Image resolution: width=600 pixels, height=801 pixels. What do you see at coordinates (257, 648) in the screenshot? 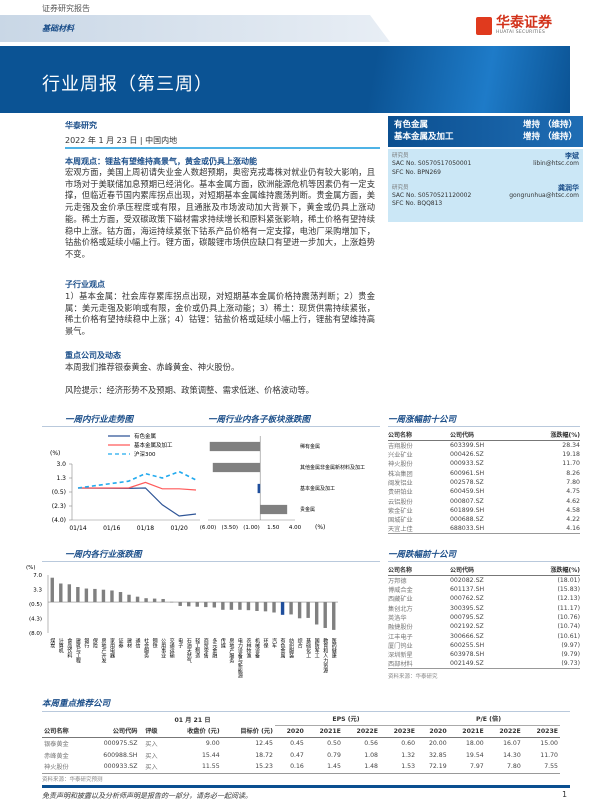
I see `category-label: 机械设备` at bounding box center [257, 648].